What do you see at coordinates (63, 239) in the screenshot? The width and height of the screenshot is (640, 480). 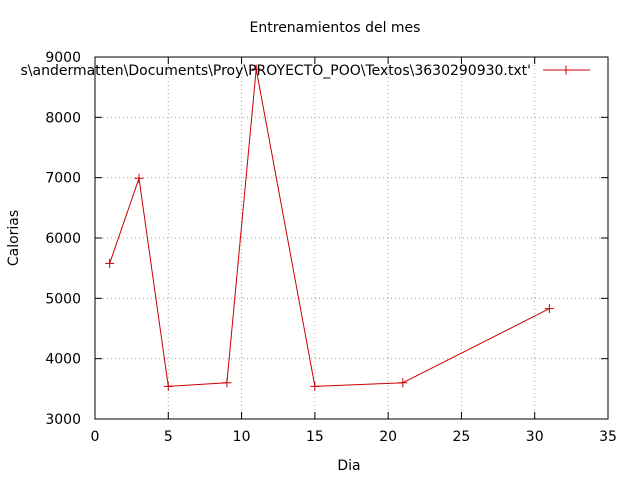 I see `y-tick-label: 6000` at bounding box center [63, 239].